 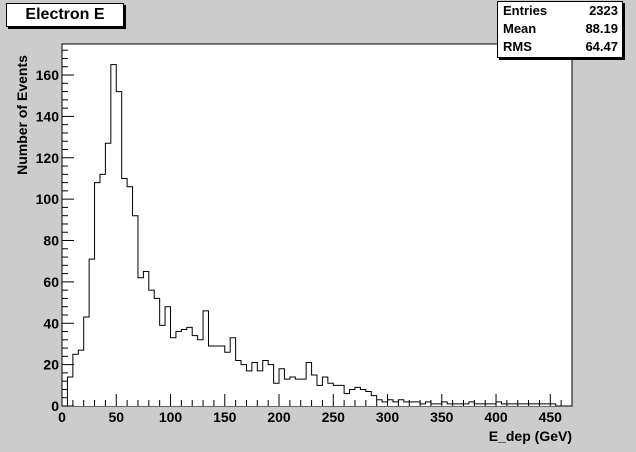 What do you see at coordinates (51, 241) in the screenshot?
I see `y-tick-label: 80` at bounding box center [51, 241].